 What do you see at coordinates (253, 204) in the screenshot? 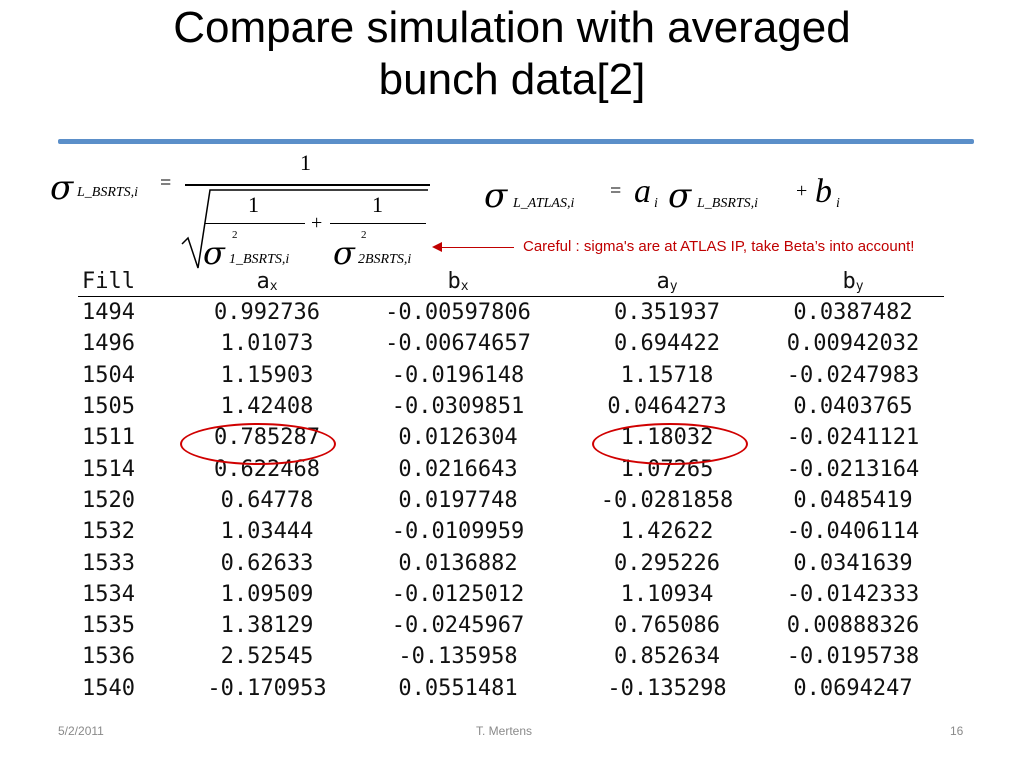
I see `inner-numerator-1: 1` at bounding box center [253, 204].